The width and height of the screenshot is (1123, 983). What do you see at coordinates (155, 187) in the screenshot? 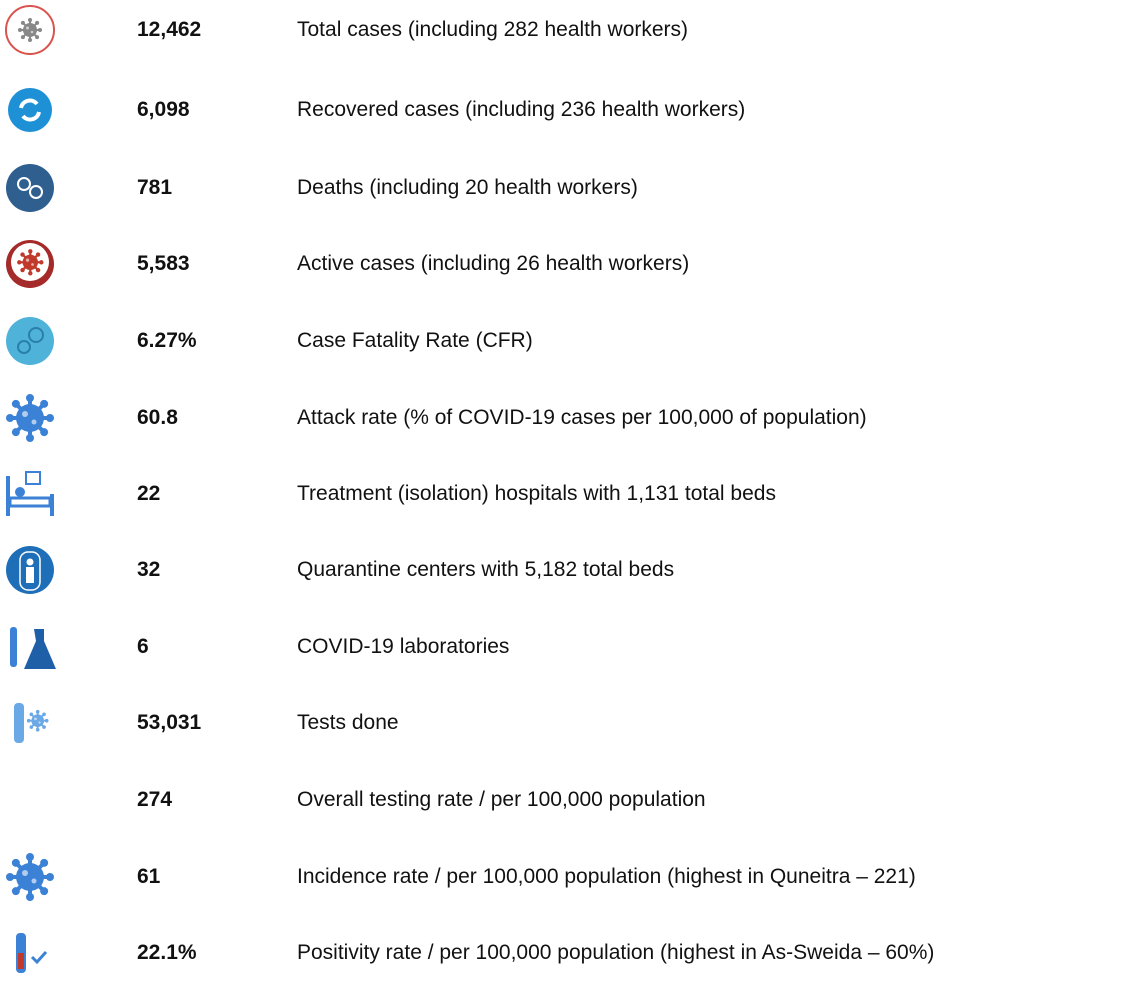
I see `fact-value: 781` at bounding box center [155, 187].